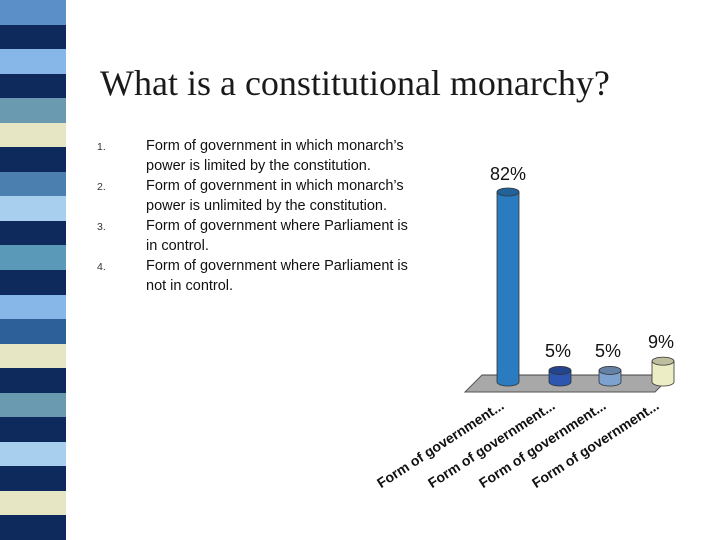  Describe the element at coordinates (101, 267) in the screenshot. I see `option-number: 4.` at that location.